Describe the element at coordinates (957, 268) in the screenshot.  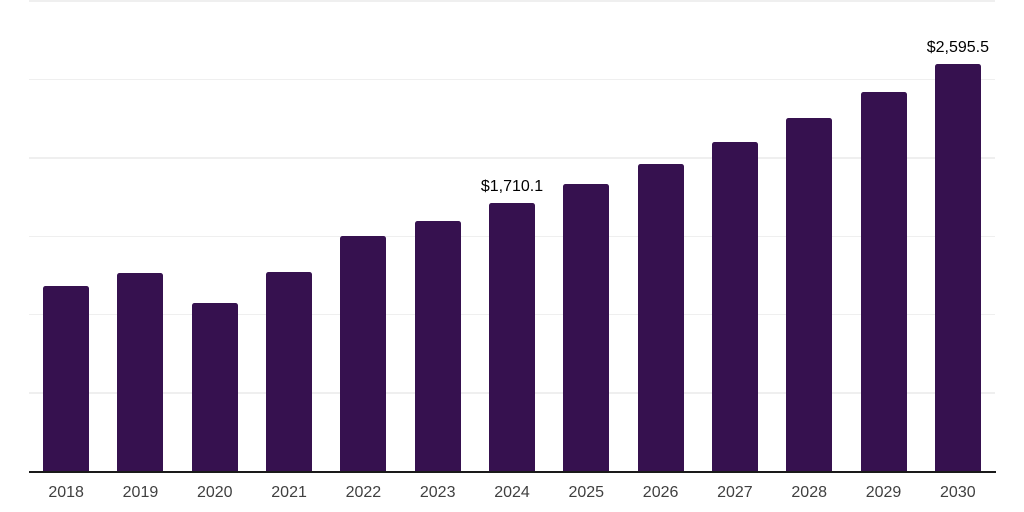
I see `bar-2030` at that location.